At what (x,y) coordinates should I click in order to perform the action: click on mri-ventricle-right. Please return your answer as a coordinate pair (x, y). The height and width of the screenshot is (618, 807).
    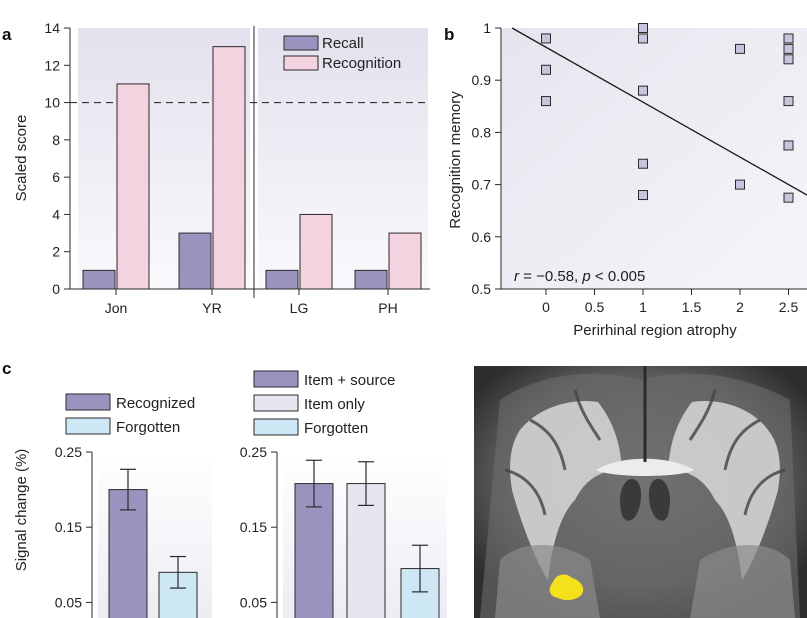
    Looking at the image, I should click on (659, 500).